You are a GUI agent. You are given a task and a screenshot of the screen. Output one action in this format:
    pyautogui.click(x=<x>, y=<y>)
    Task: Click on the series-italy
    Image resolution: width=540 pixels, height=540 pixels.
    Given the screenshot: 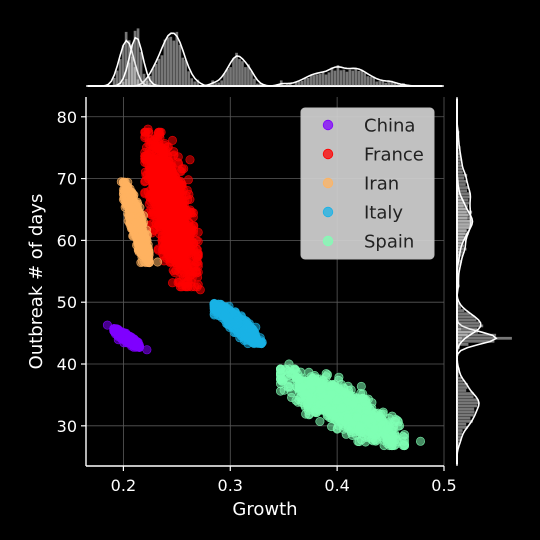 What is the action you would take?
    pyautogui.click(x=238, y=323)
    